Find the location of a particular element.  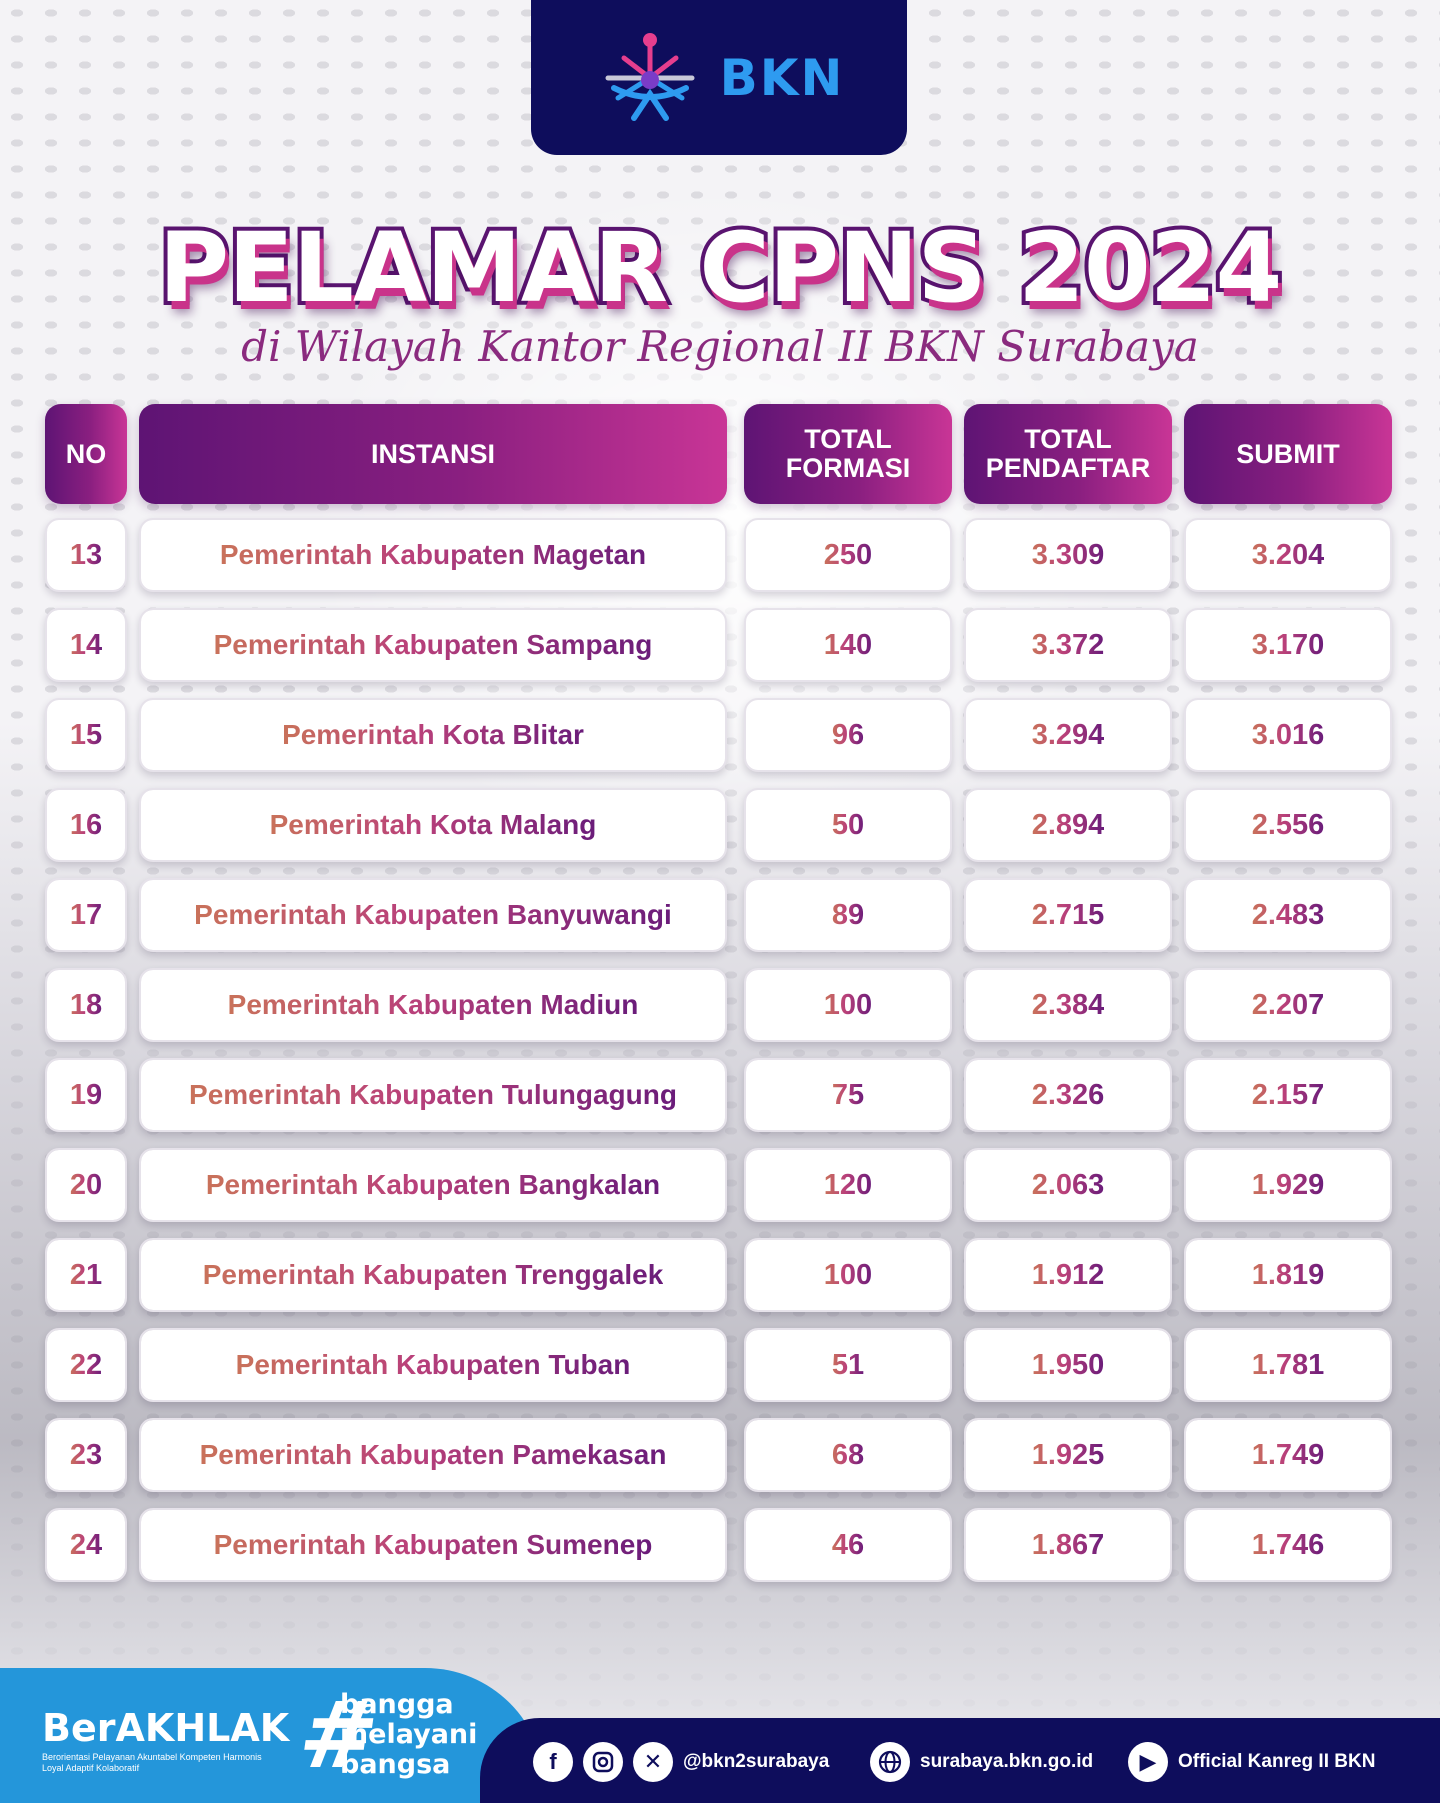

cell-no-text: 23 is located at coordinates (86, 1454).